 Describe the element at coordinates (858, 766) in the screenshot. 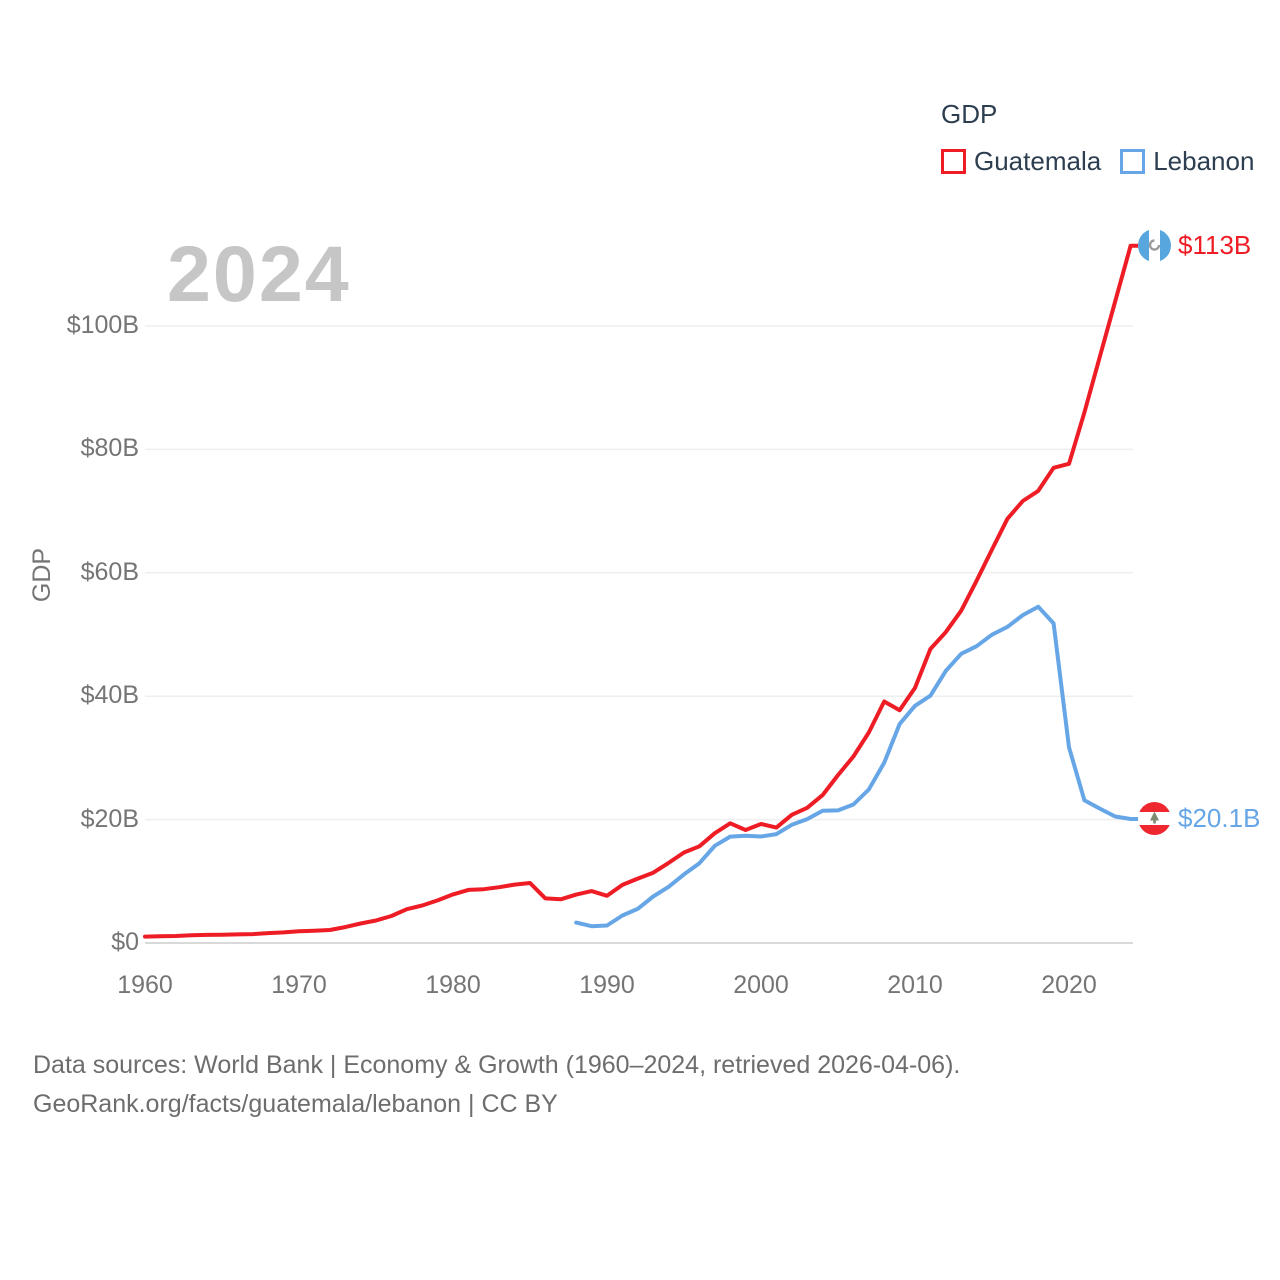

I see `lebanon-line` at that location.